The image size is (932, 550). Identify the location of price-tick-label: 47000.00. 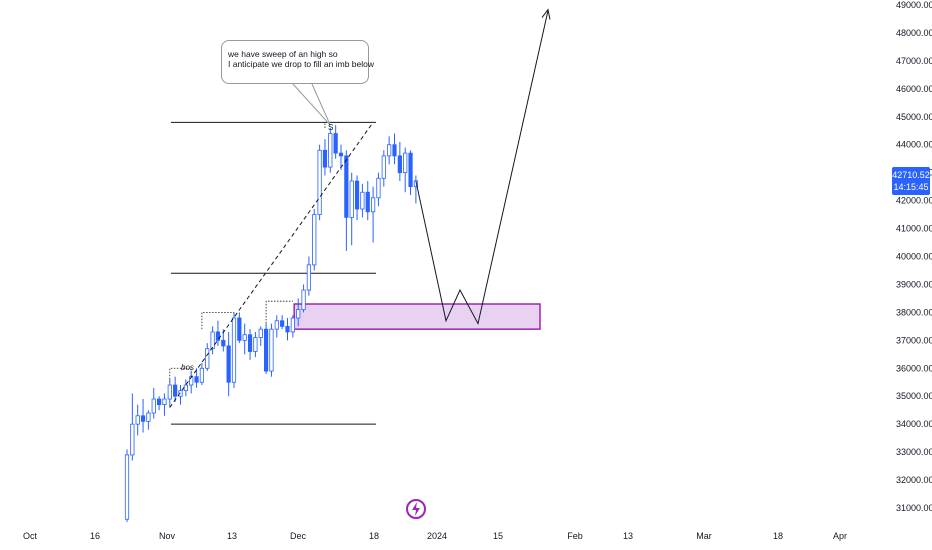
(914, 61).